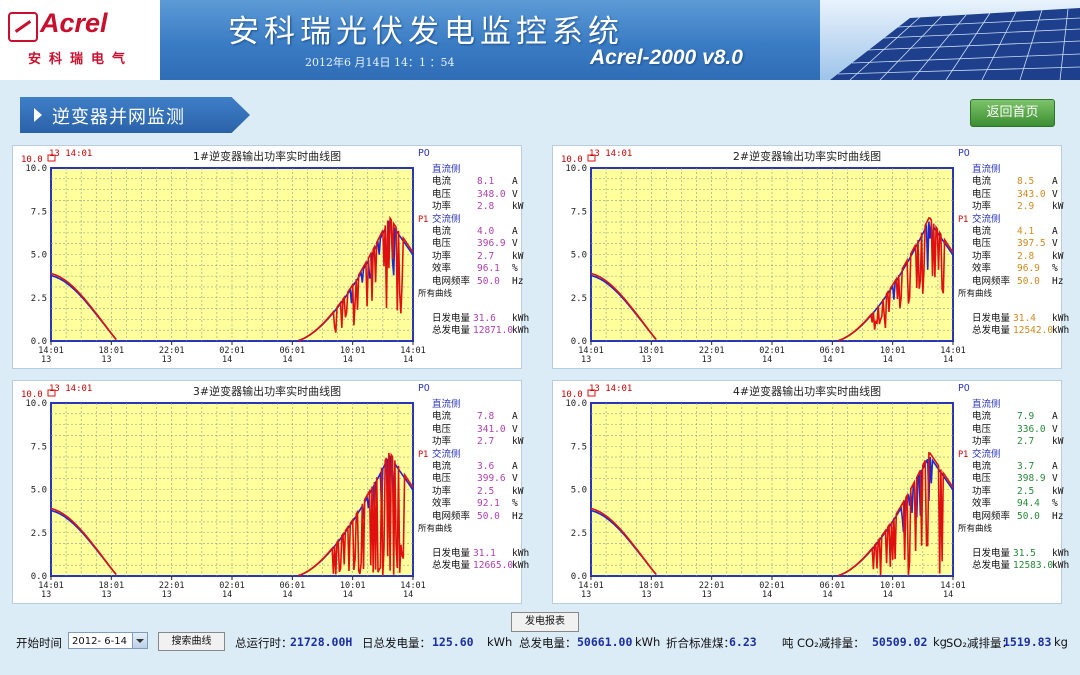  Describe the element at coordinates (488, 504) in the screenshot. I see `reading-value: 92.1` at that location.